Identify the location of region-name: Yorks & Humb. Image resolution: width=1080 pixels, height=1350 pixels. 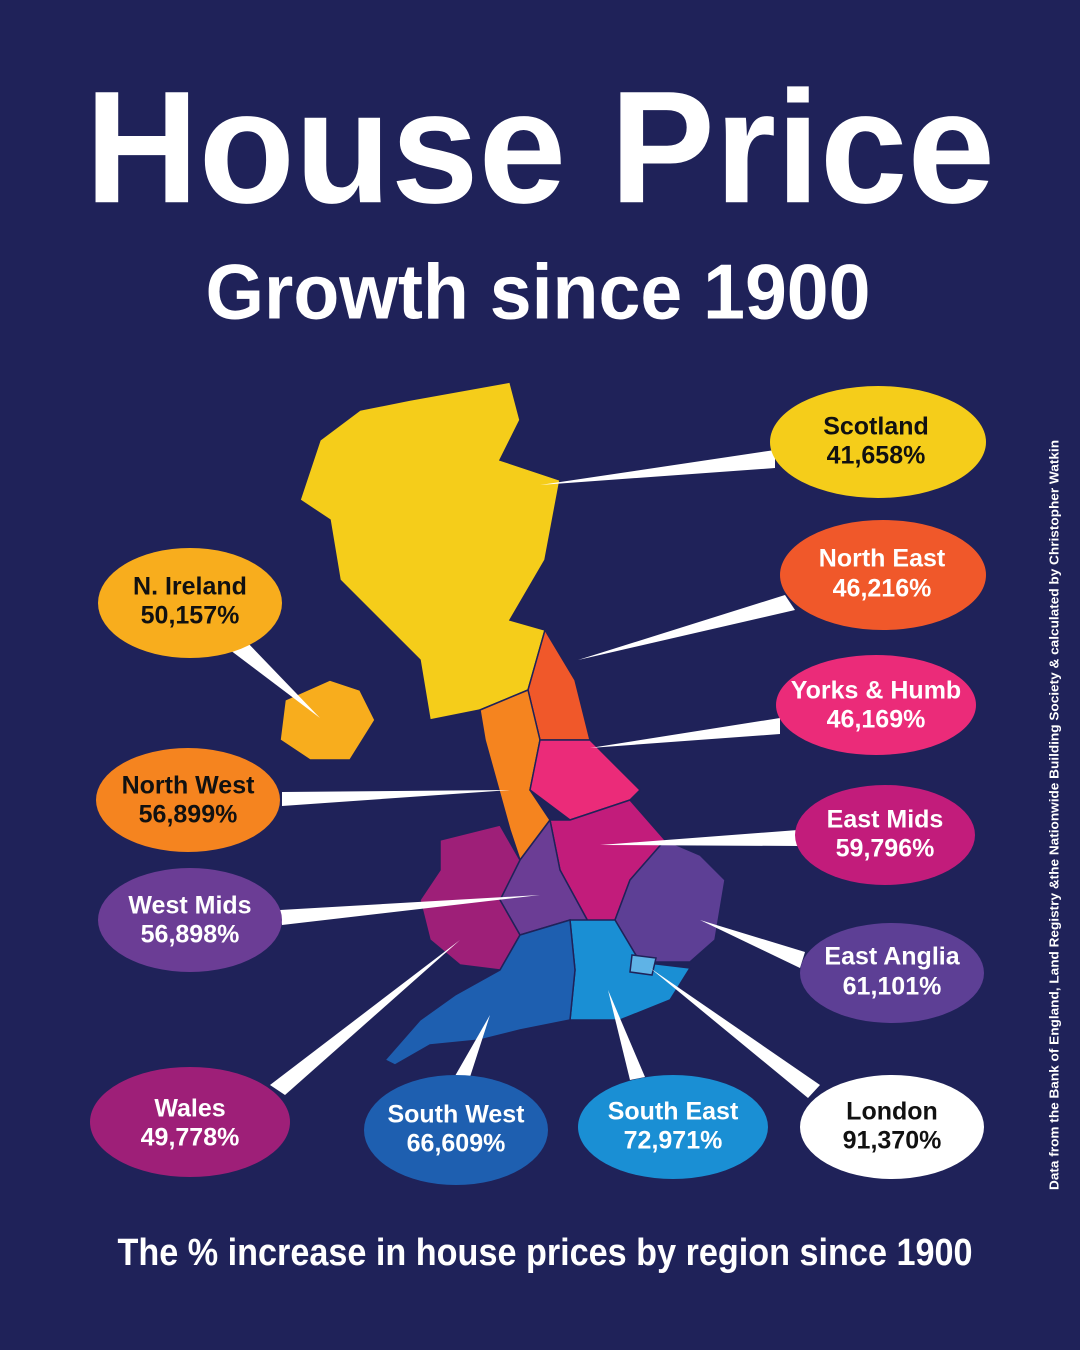
(876, 691).